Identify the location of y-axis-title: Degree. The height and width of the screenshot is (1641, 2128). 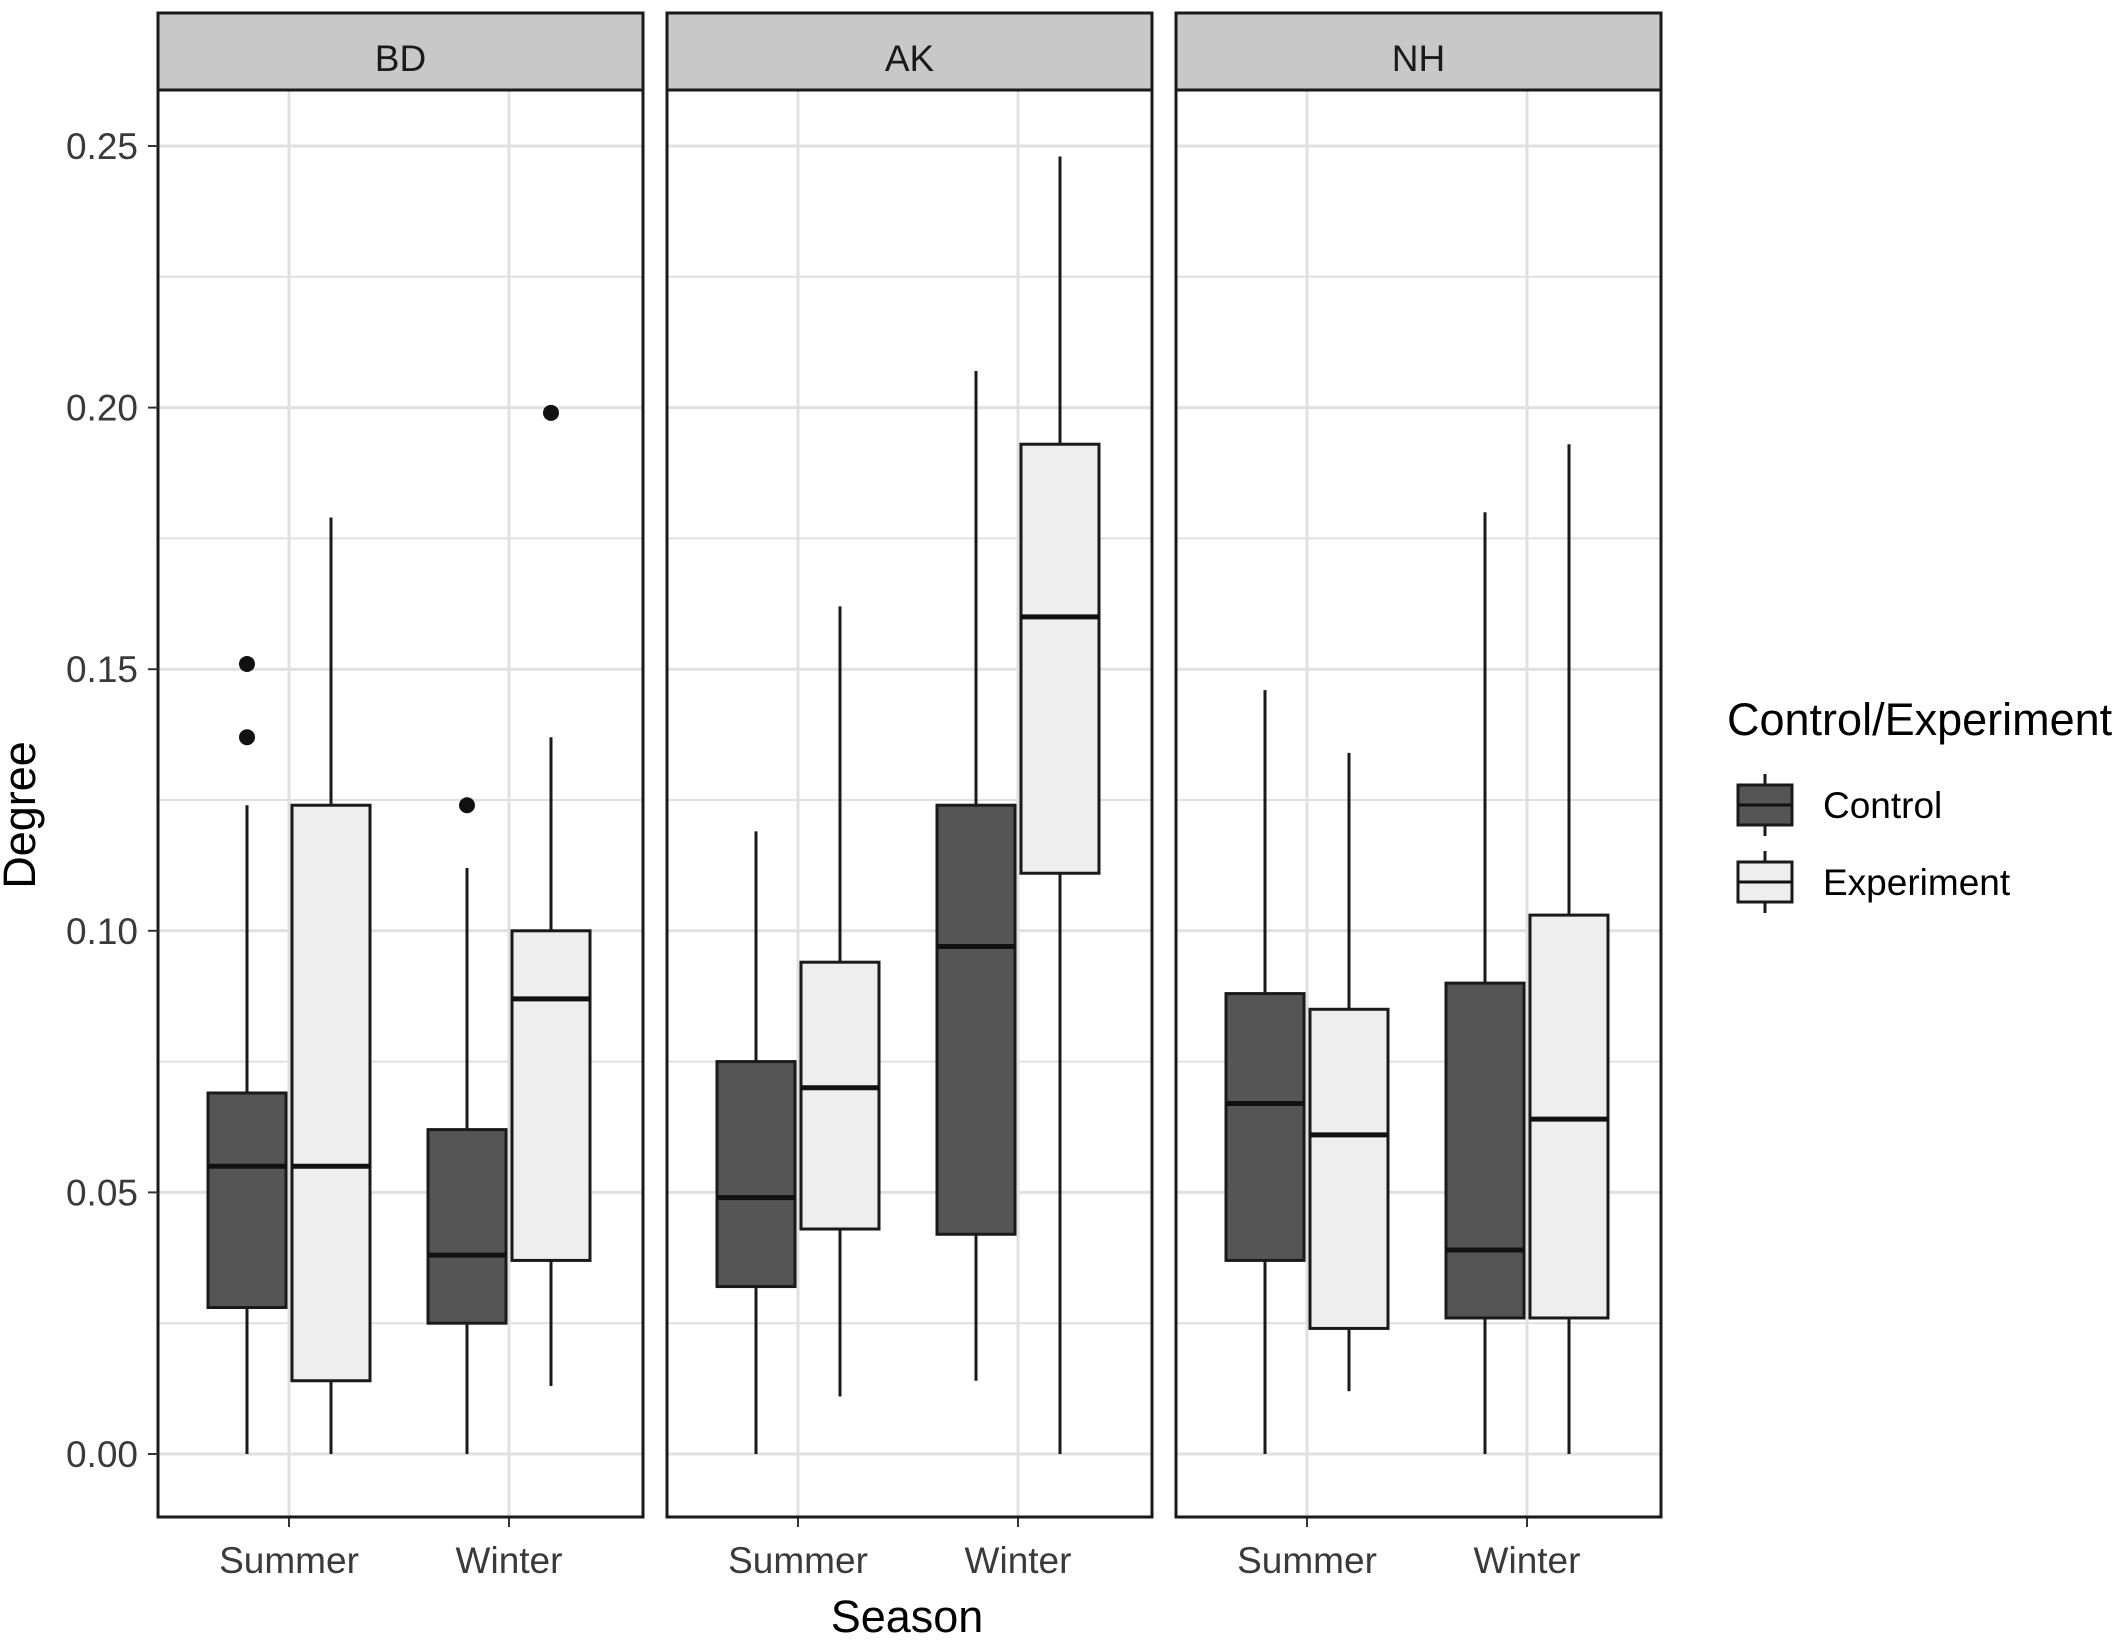
(22, 815).